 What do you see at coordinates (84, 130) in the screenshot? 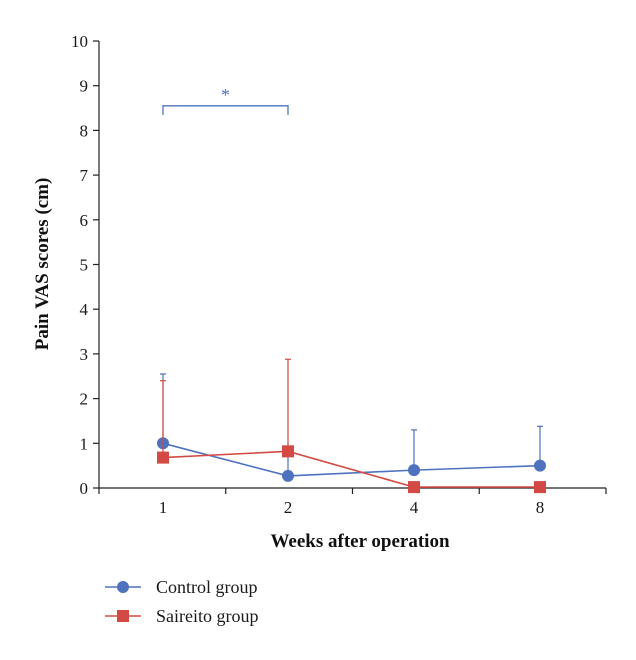
I see `y-tick-label: 8` at bounding box center [84, 130].